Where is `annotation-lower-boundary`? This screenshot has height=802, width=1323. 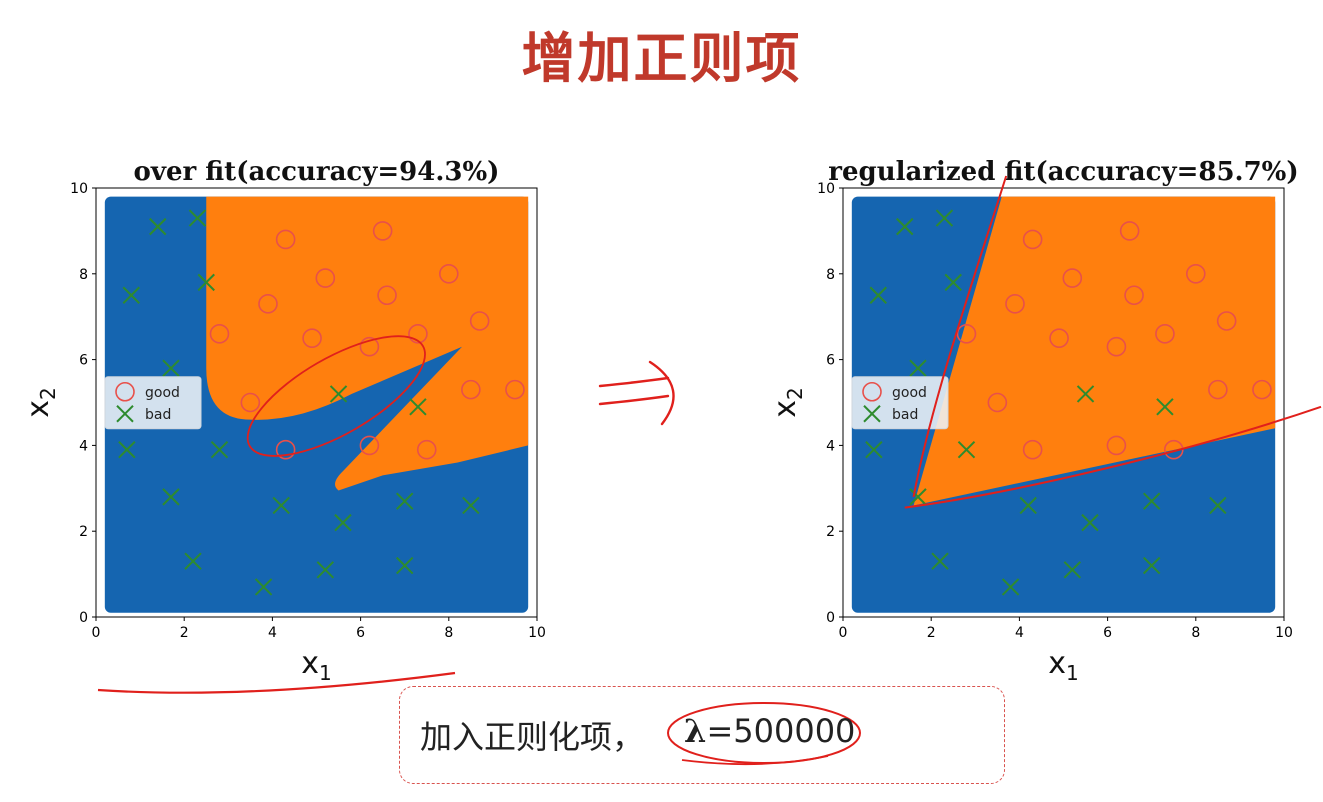 annotation-lower-boundary is located at coordinates (1113, 457).